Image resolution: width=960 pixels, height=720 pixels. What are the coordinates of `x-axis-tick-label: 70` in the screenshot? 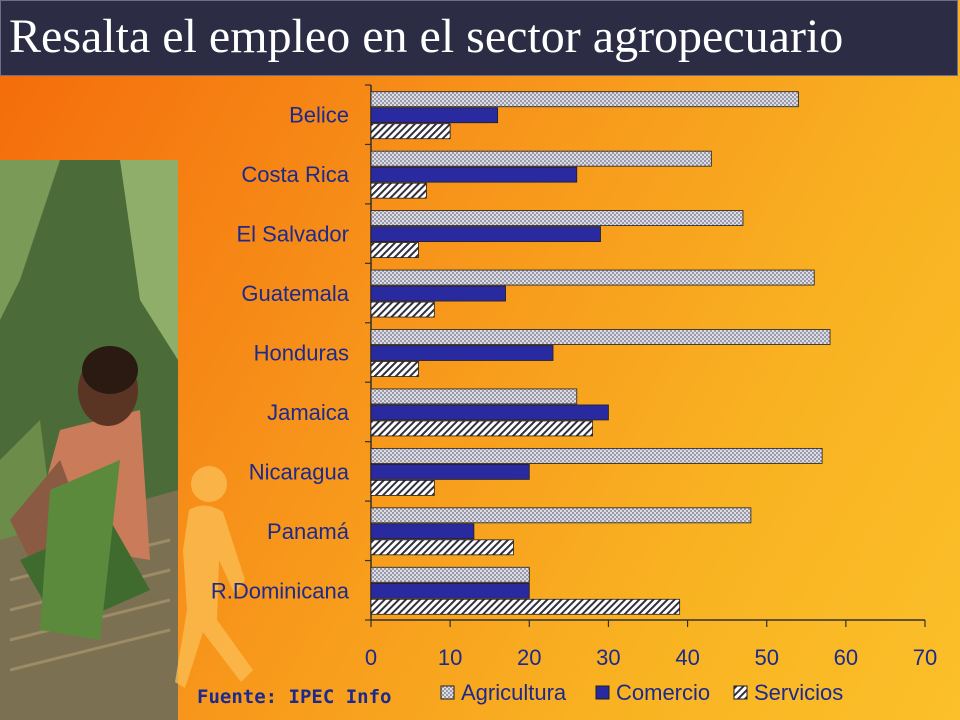 It's located at (925, 657).